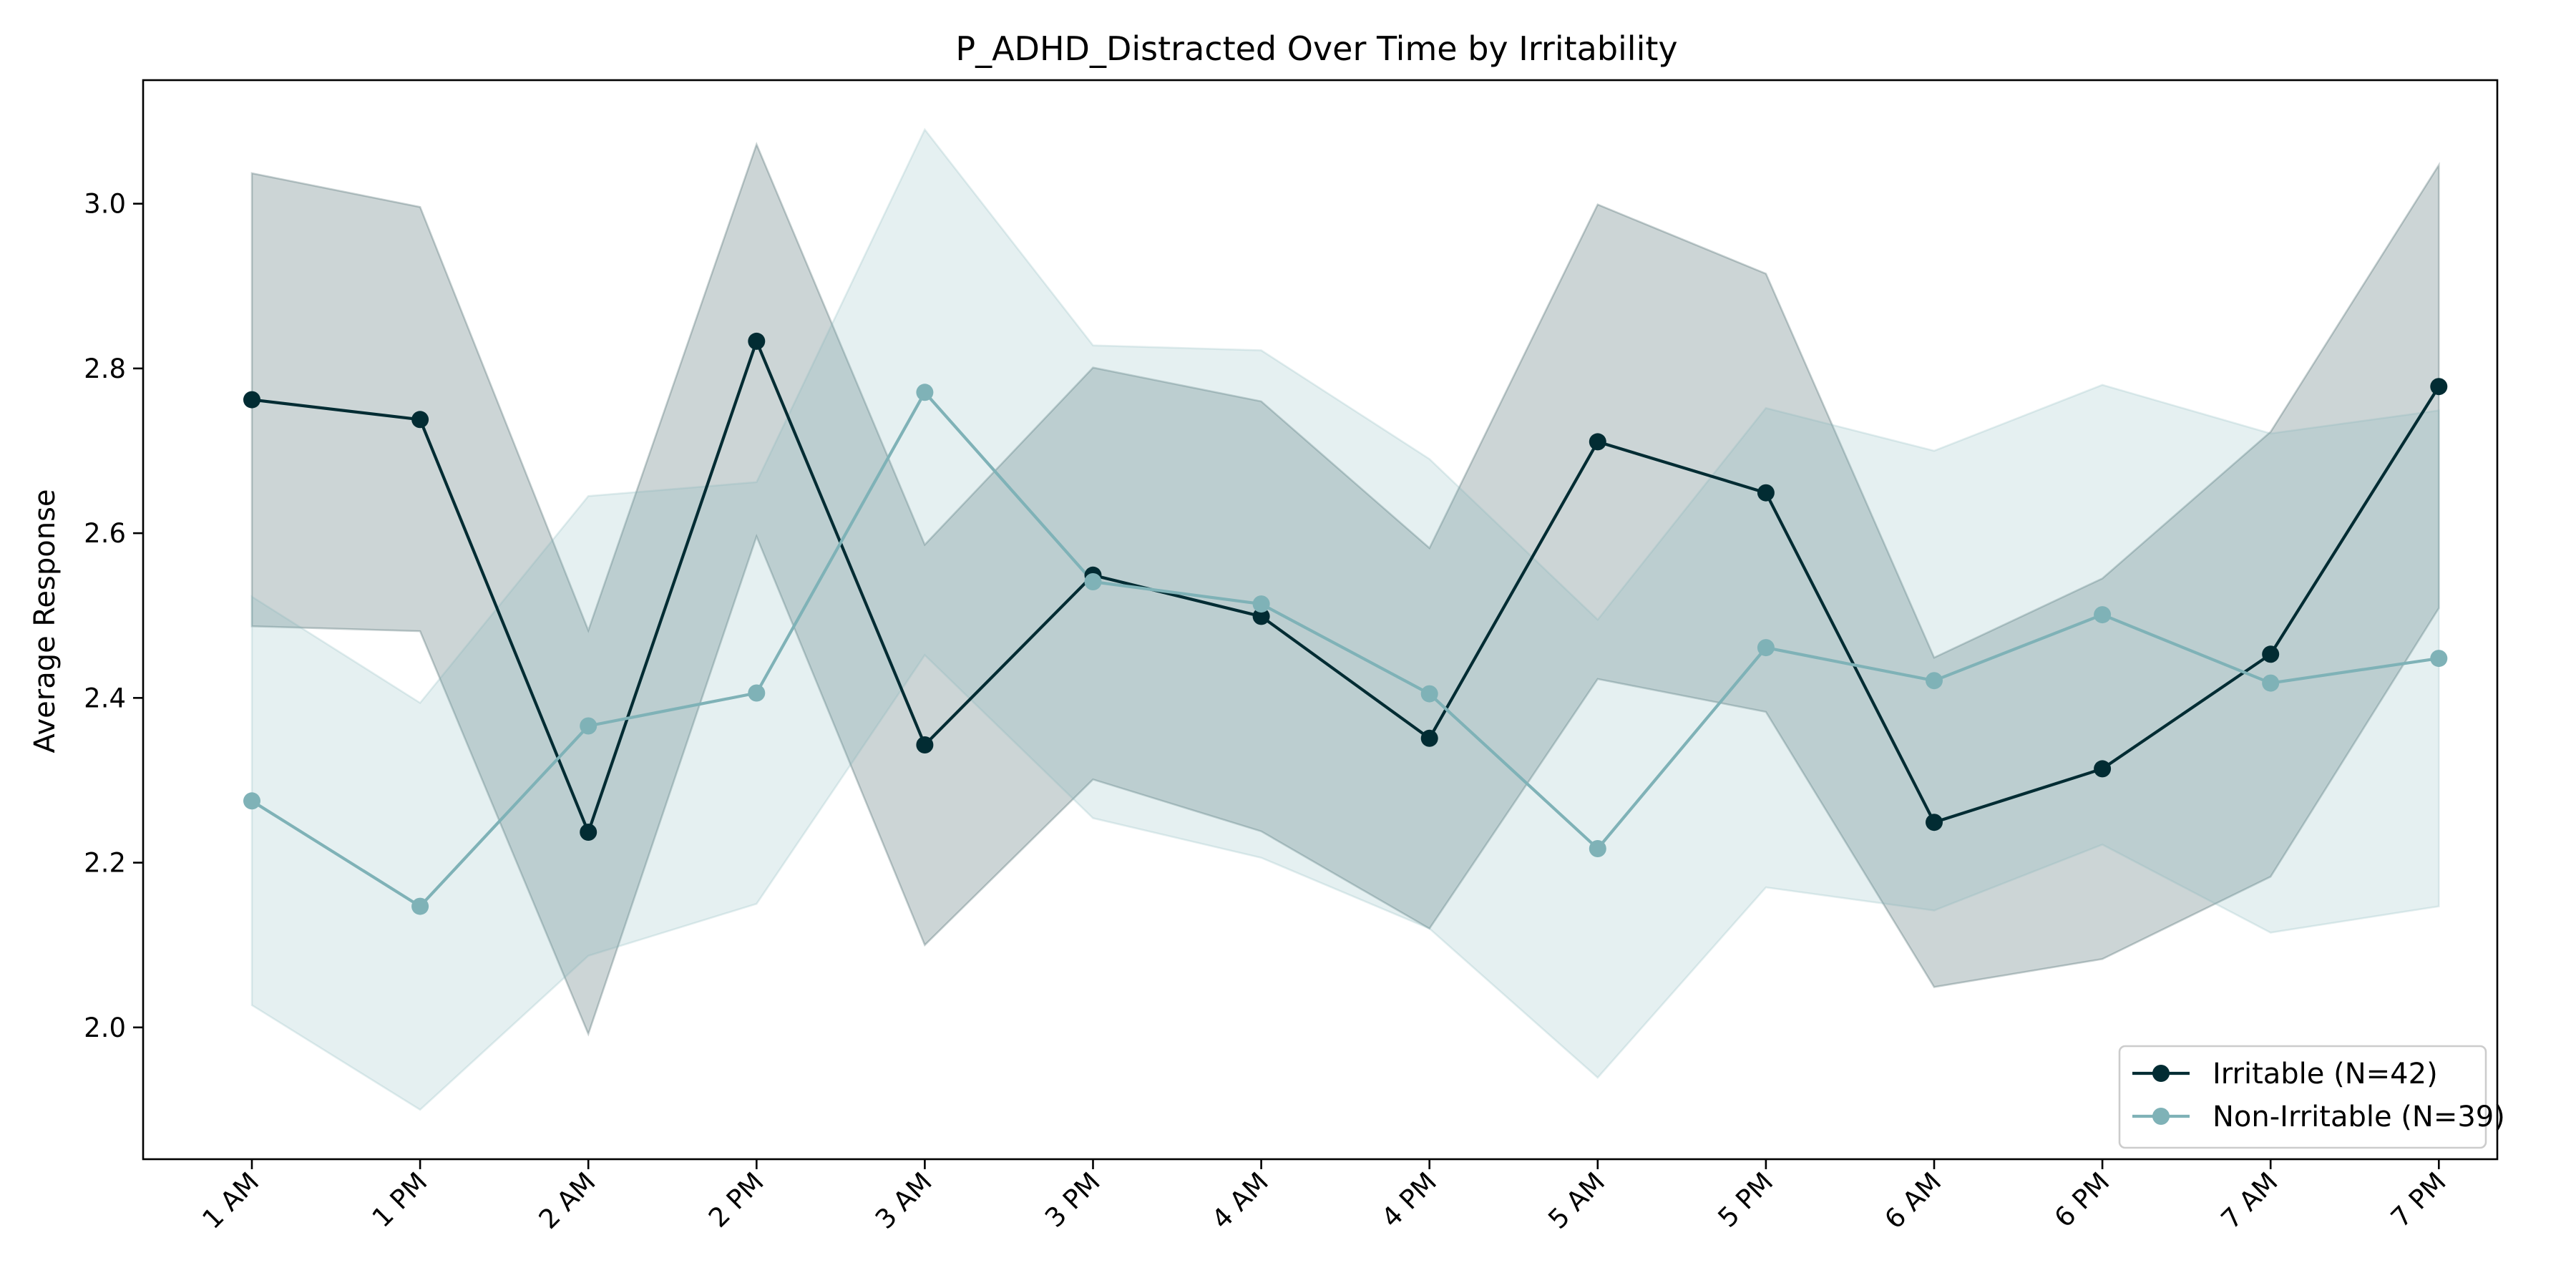  I want to click on x-tick-label-2-am: 2 AM, so click(567, 1200).